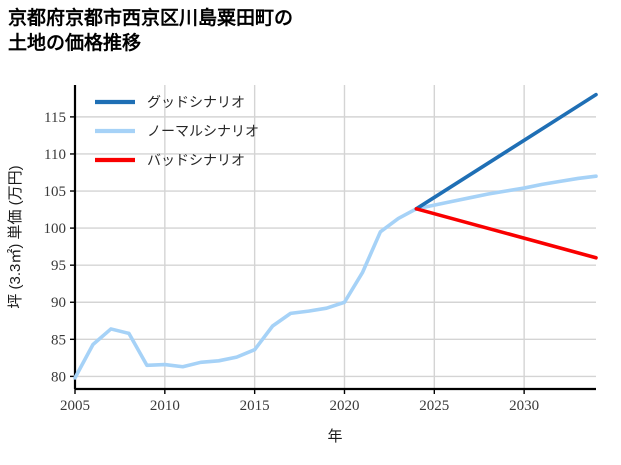  I want to click on y-tick-label: 85, so click(58, 340).